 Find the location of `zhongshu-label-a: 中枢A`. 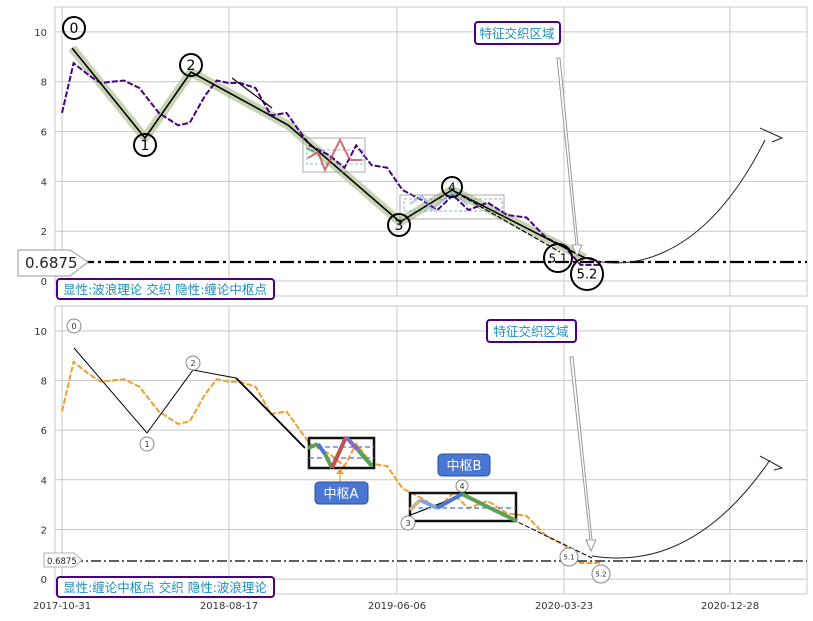

zhongshu-label-a: 中枢A is located at coordinates (341, 486).